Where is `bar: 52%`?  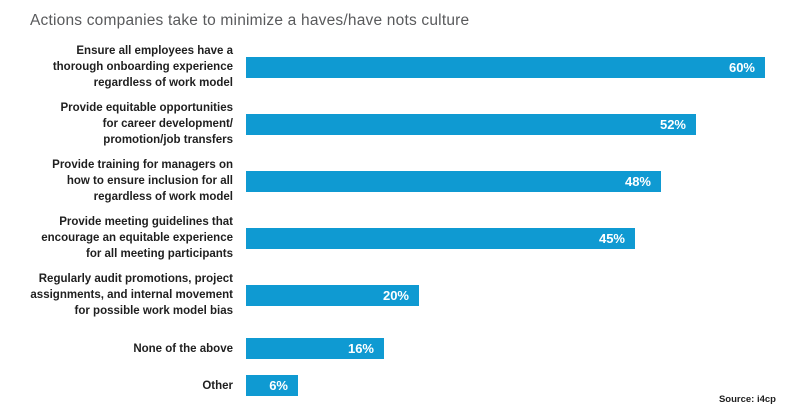 bar: 52% is located at coordinates (471, 124).